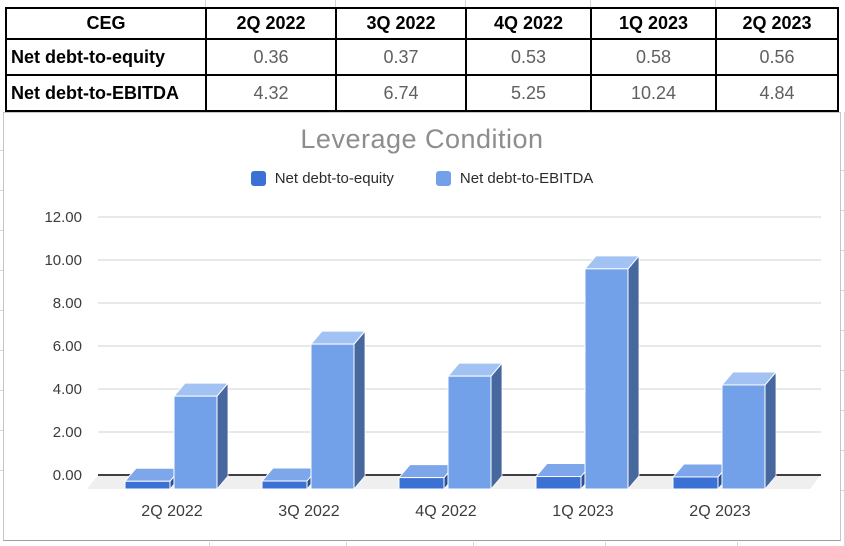 The width and height of the screenshot is (845, 546). Describe the element at coordinates (67, 475) in the screenshot. I see `y-axis-tick-label: 0.00` at that location.